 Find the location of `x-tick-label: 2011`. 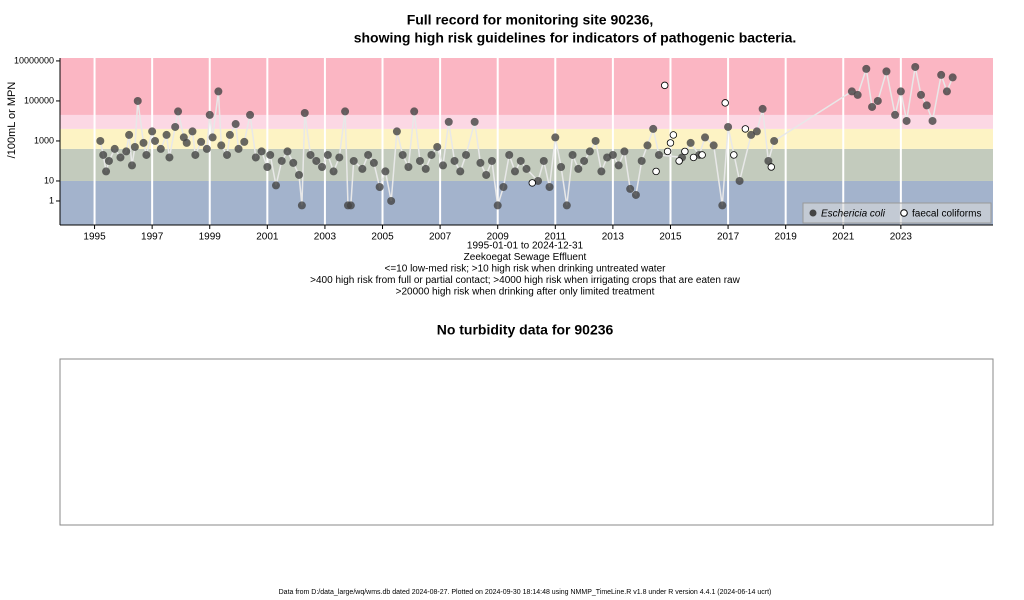

x-tick-label: 2011 is located at coordinates (556, 237).